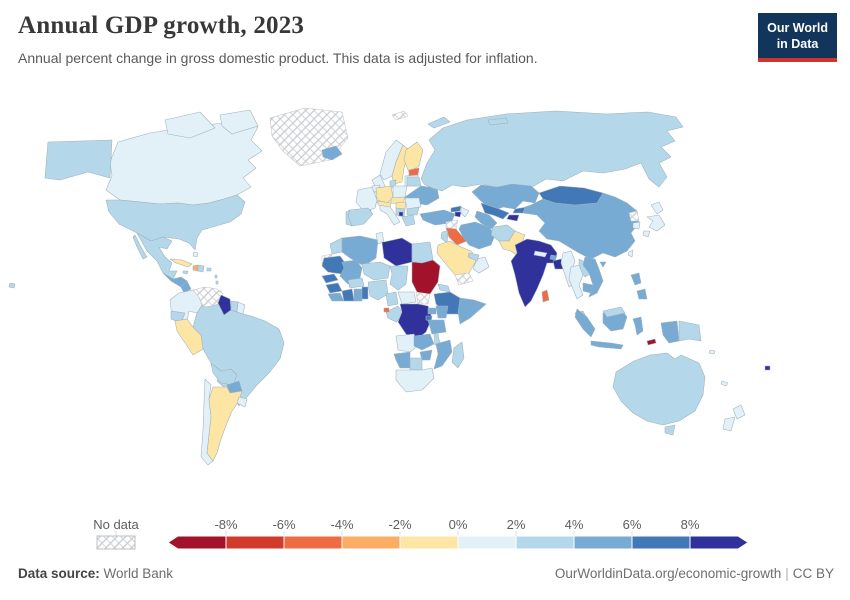  Describe the element at coordinates (540, 254) in the screenshot. I see `country-nepal` at that location.